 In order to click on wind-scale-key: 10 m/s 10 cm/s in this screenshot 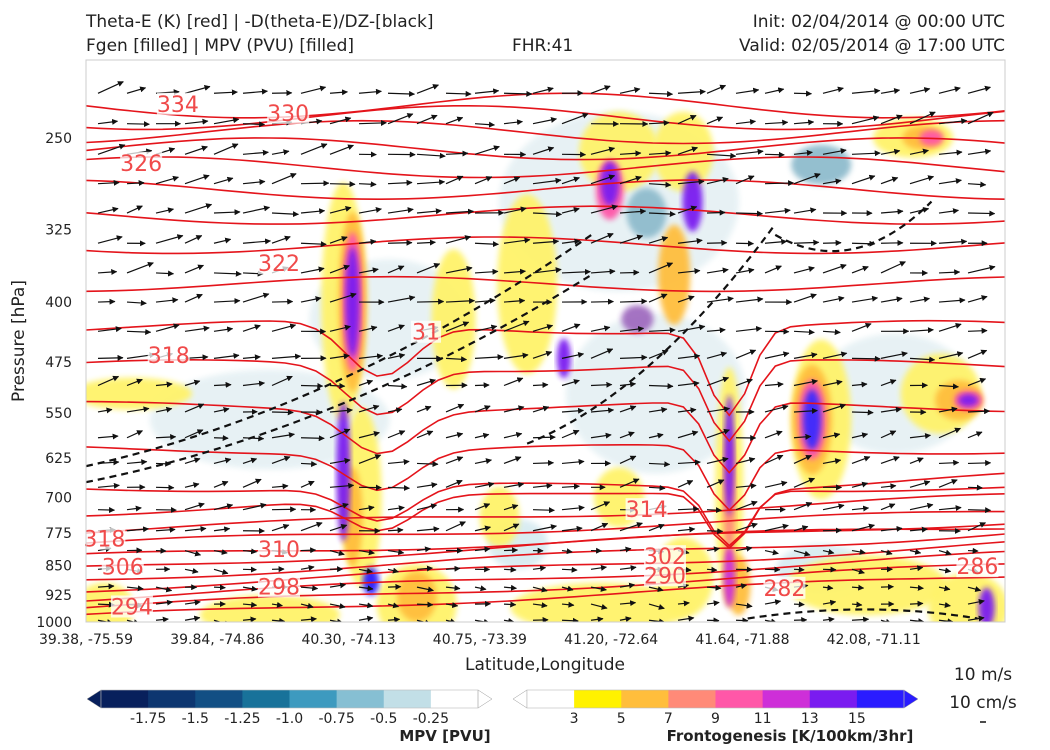, I will do `click(983, 694)`.